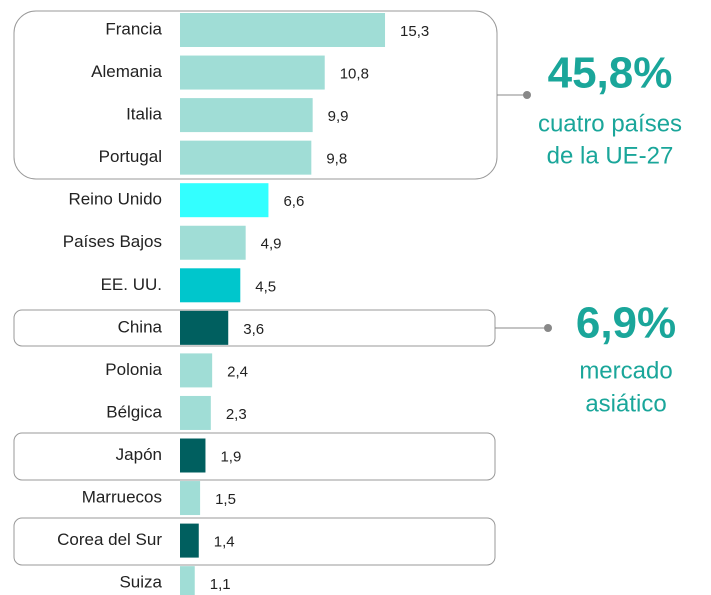 The height and width of the screenshot is (595, 711). What do you see at coordinates (610, 123) in the screenshot?
I see `annotation-text: cuatro países` at bounding box center [610, 123].